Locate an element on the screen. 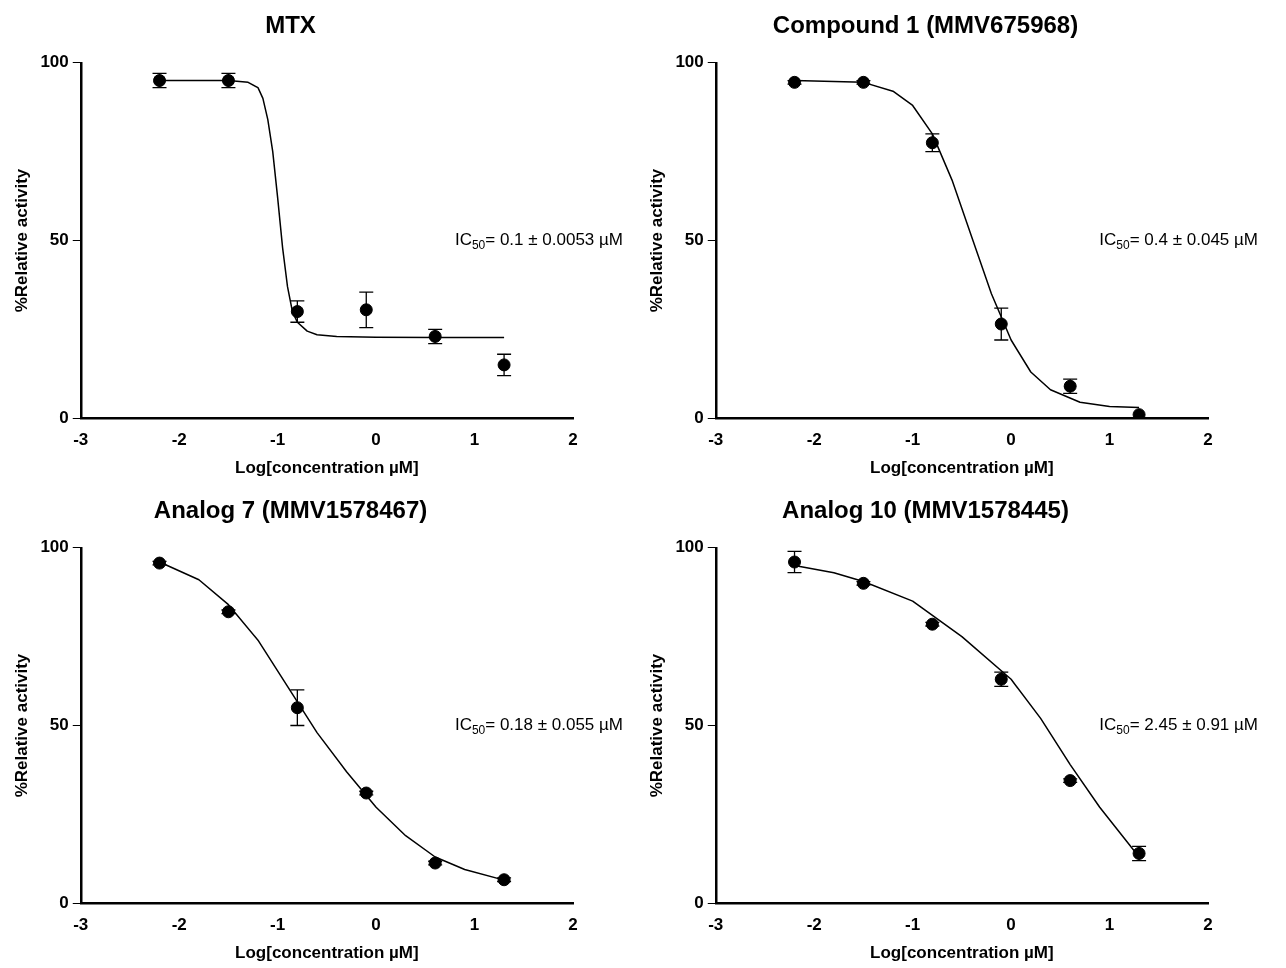 The image size is (1286, 968). chart-title: Compound 1 (MMV675968) is located at coordinates (925, 25).